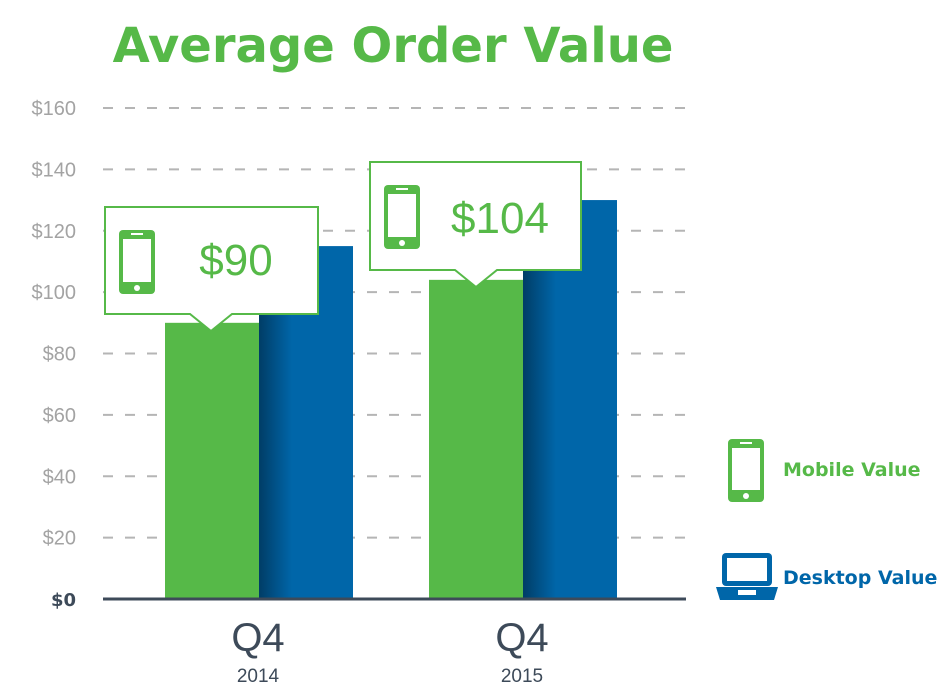  Describe the element at coordinates (389, 651) in the screenshot. I see `x-axis-labels: Q4 2014 Q4 2015` at that location.